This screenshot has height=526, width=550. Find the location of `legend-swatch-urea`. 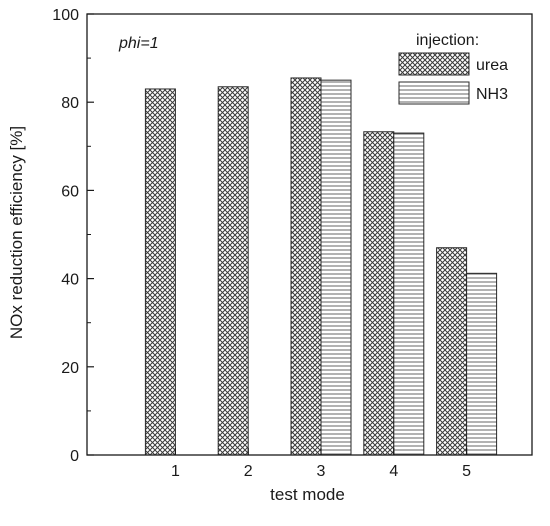

legend-swatch-urea is located at coordinates (434, 64).